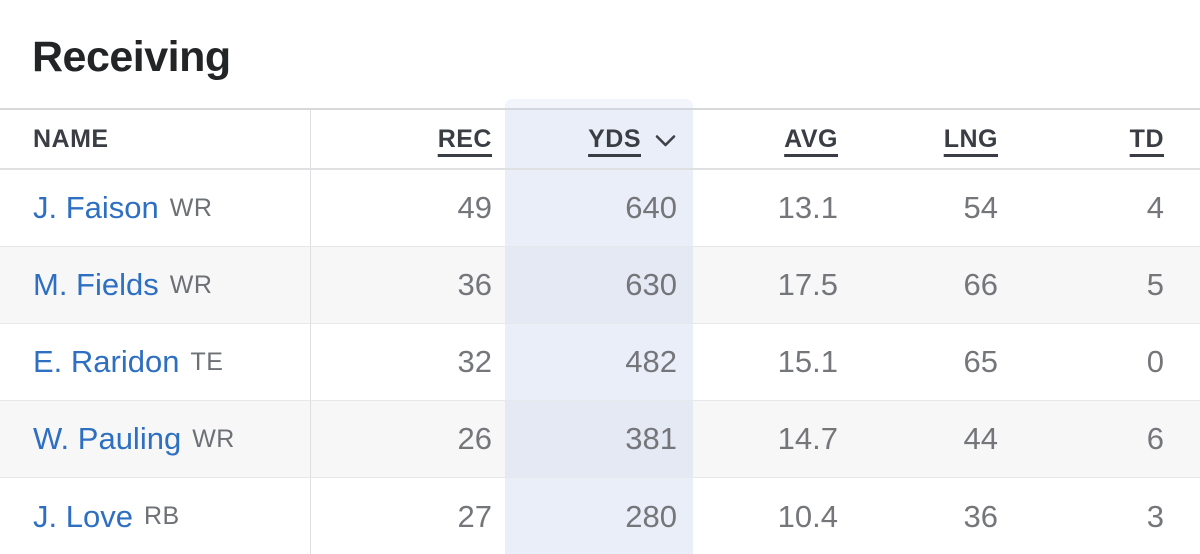 The image size is (1200, 554). Describe the element at coordinates (980, 284) in the screenshot. I see `stat-value: 66` at that location.